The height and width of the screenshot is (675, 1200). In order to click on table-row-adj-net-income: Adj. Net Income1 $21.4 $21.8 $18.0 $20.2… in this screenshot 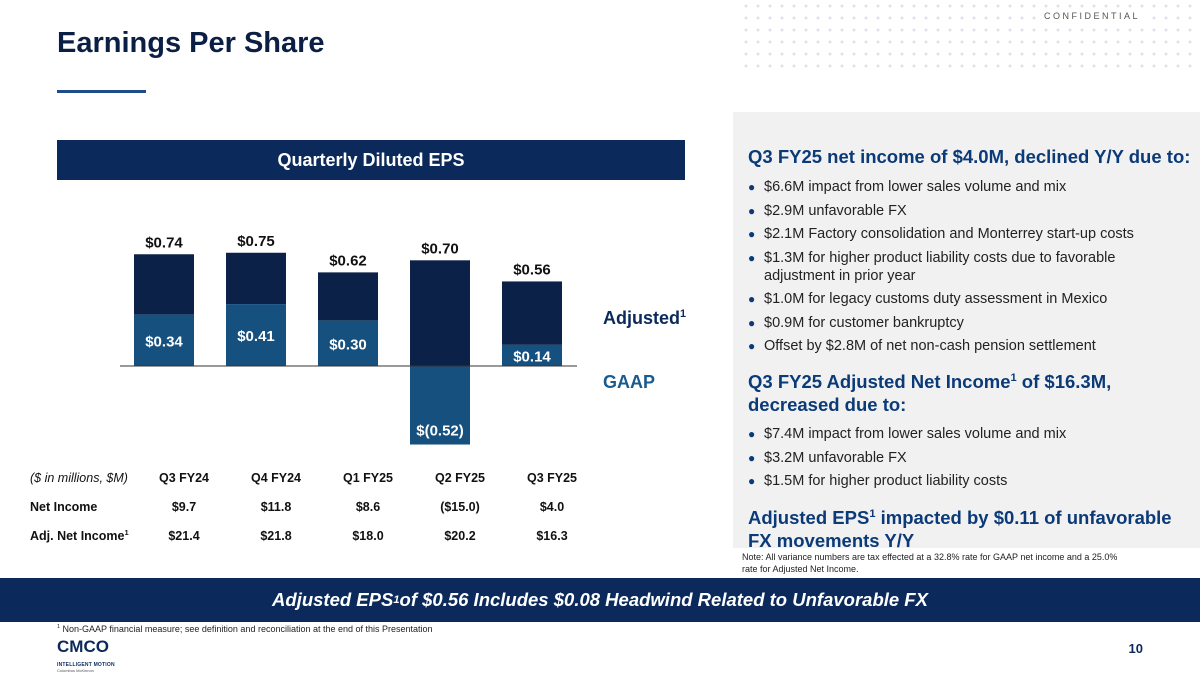, I will do `click(314, 535)`.